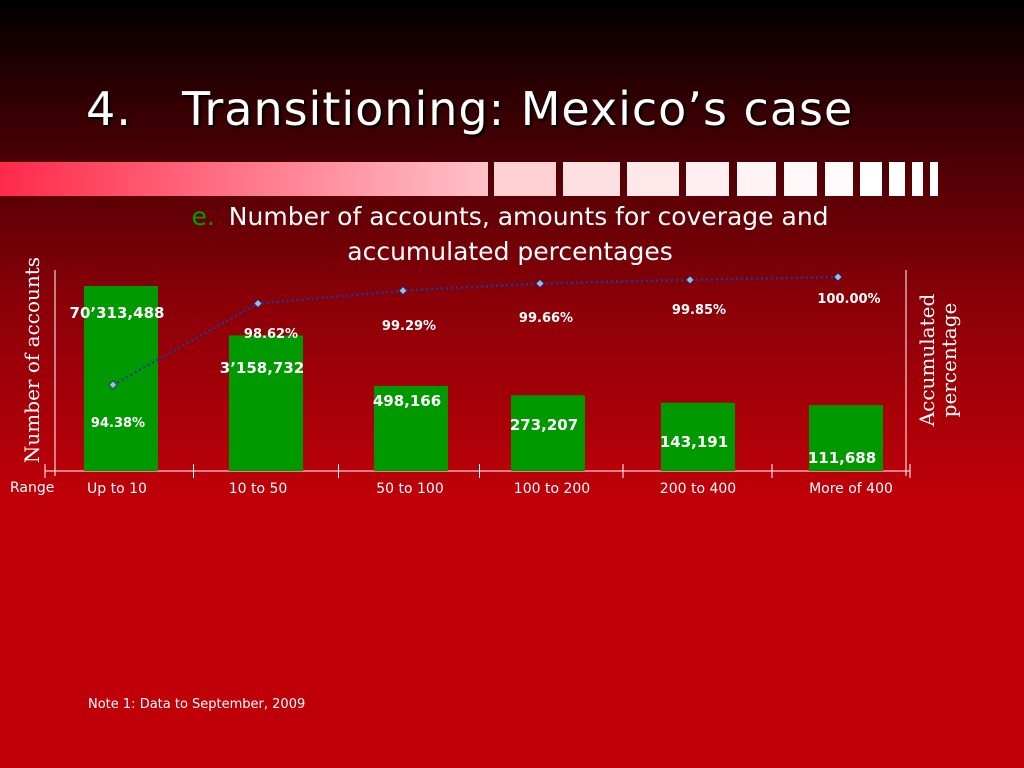  I want to click on category-label-3: 100 to 200, so click(552, 489).